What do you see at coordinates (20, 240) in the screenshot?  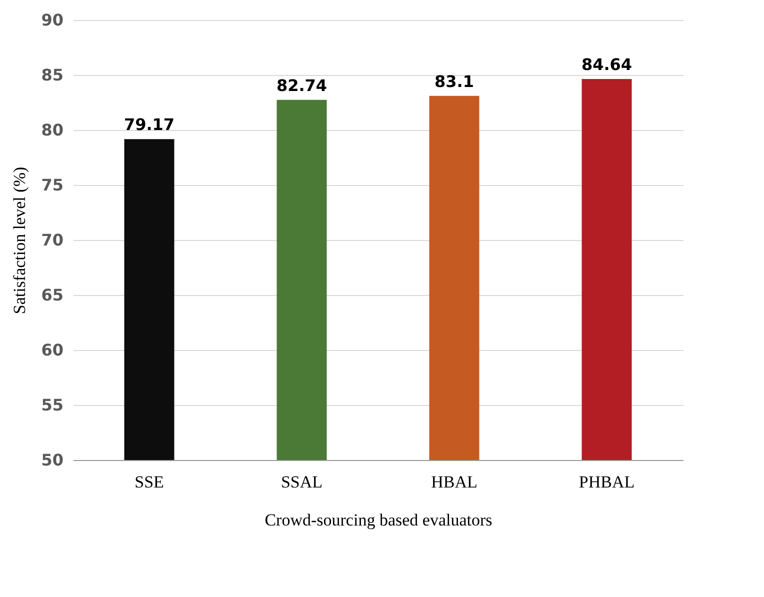 I see `y-axis-title: Satisfaction level (%)` at bounding box center [20, 240].